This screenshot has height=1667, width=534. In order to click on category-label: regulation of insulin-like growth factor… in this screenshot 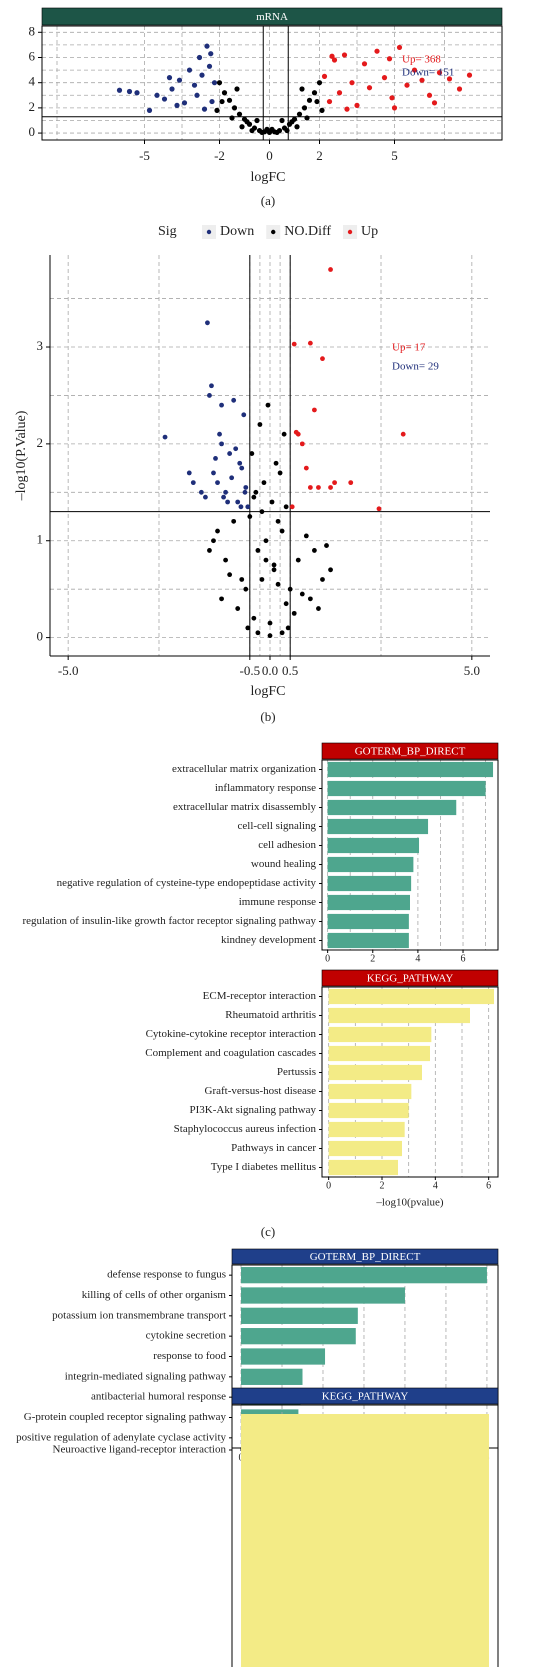, I will do `click(169, 921)`.